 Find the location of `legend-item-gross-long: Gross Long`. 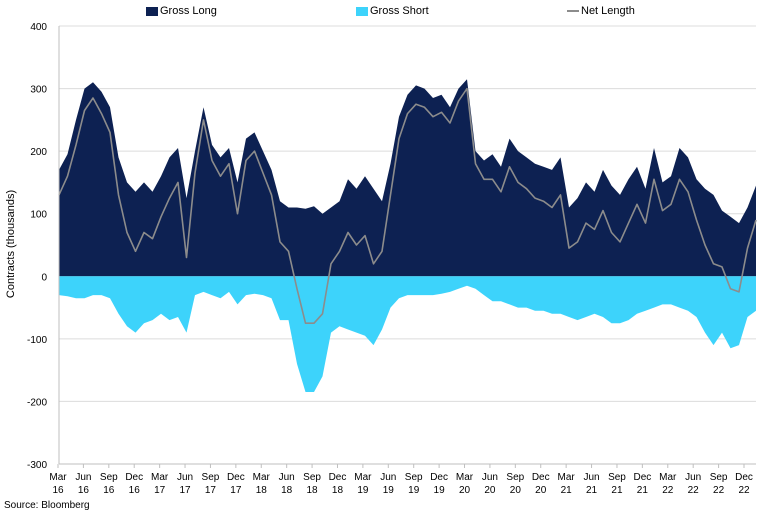

legend-item-gross-long: Gross Long is located at coordinates (181, 11).